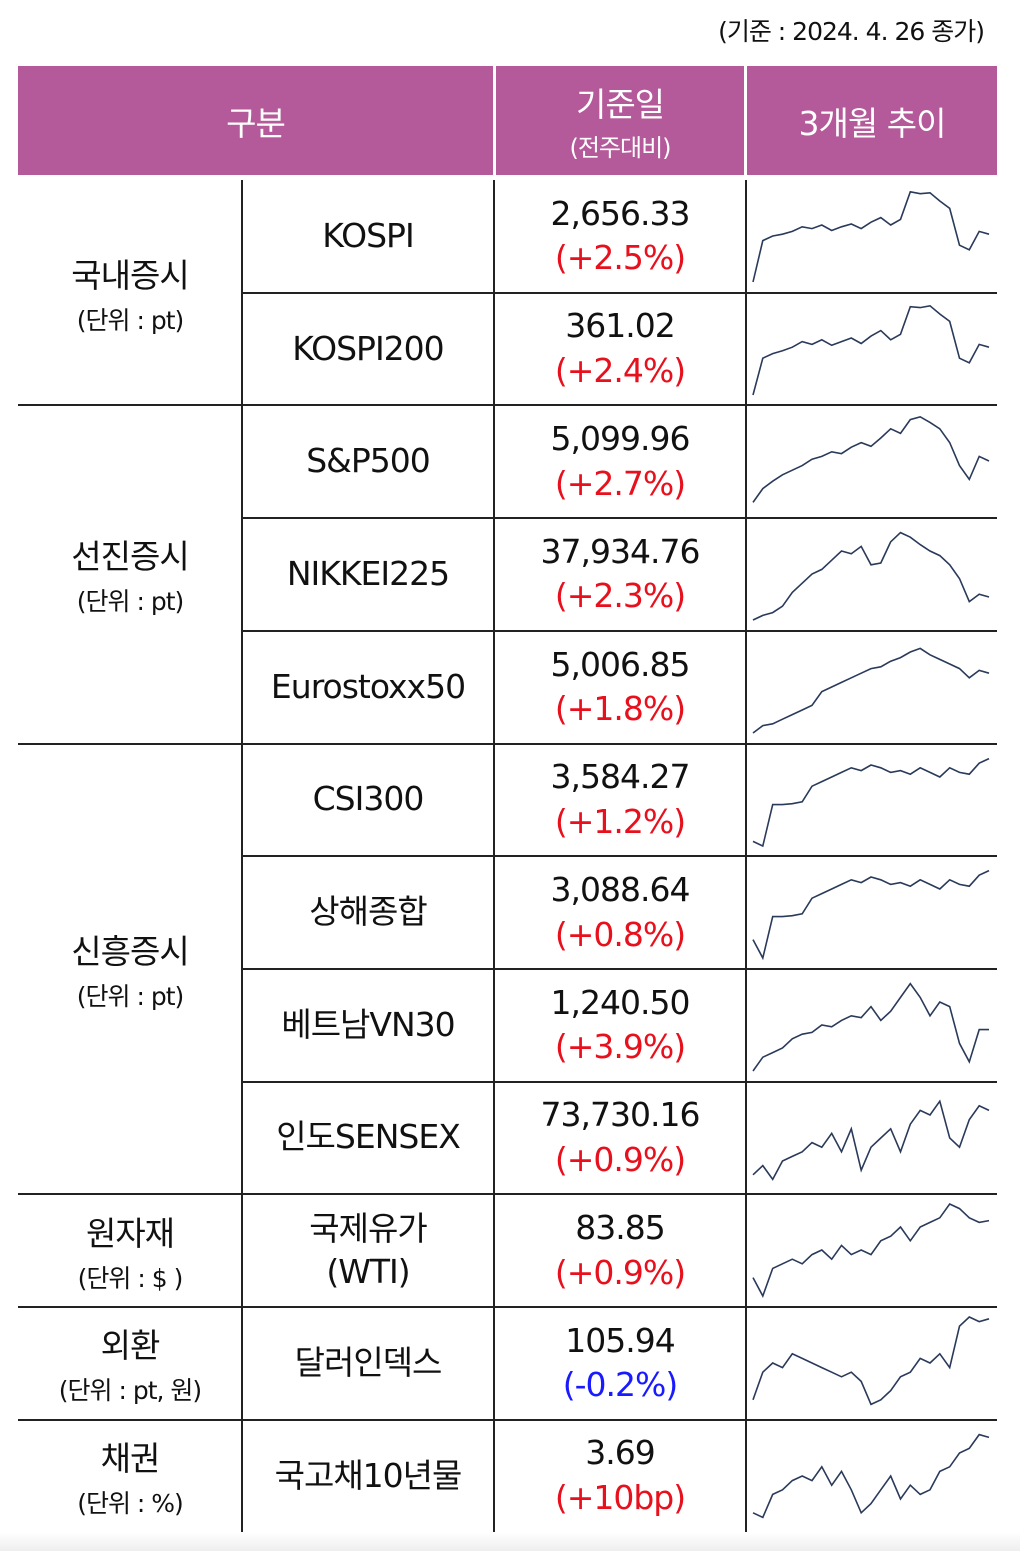 The width and height of the screenshot is (1020, 1551). Describe the element at coordinates (368, 800) in the screenshot. I see `instrument-name-cell: CSI300` at that location.